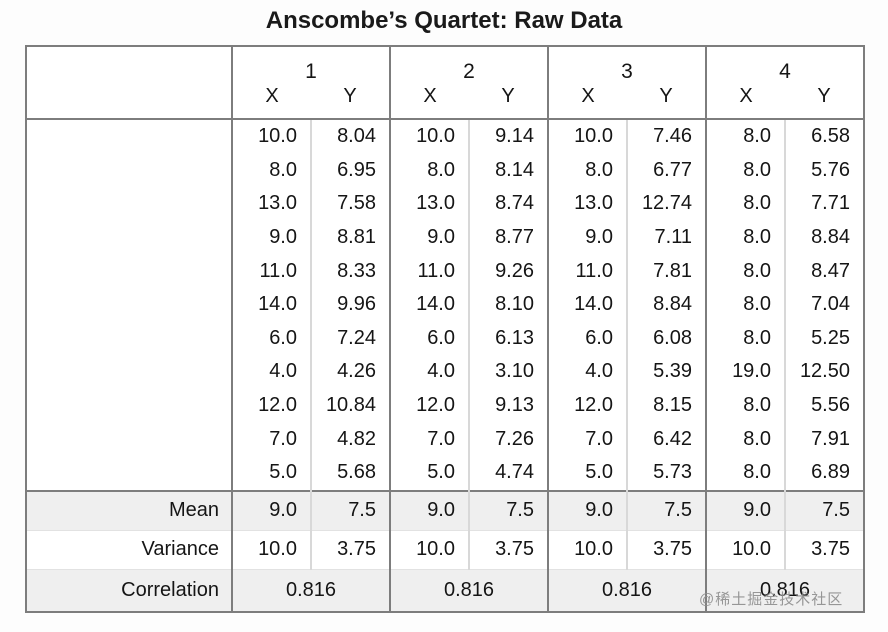  Describe the element at coordinates (350, 473) in the screenshot. I see `cell-group1-y: 5.68` at that location.